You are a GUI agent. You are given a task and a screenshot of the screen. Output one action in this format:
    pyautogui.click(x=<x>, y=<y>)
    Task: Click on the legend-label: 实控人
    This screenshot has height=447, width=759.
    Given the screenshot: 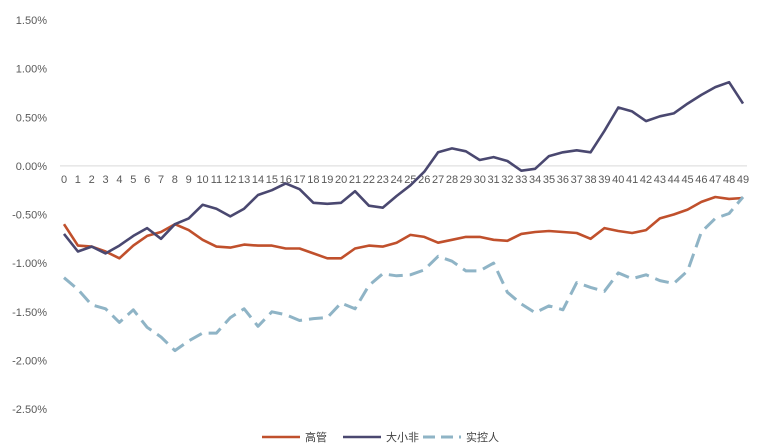 What is the action you would take?
    pyautogui.click(x=482, y=437)
    